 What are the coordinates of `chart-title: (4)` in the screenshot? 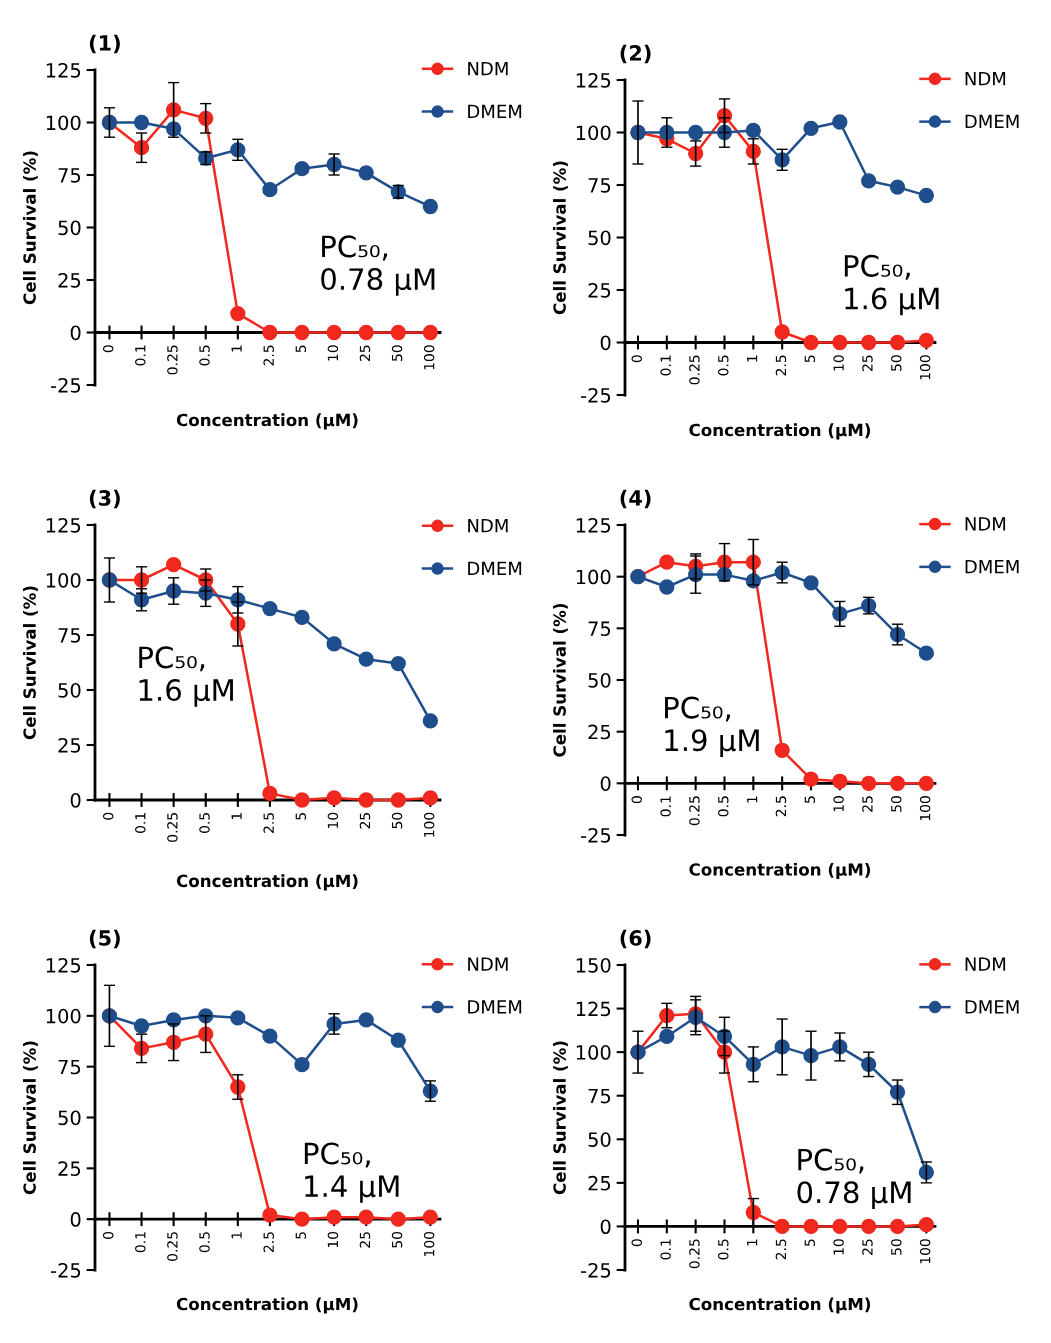 It's located at (635, 499).